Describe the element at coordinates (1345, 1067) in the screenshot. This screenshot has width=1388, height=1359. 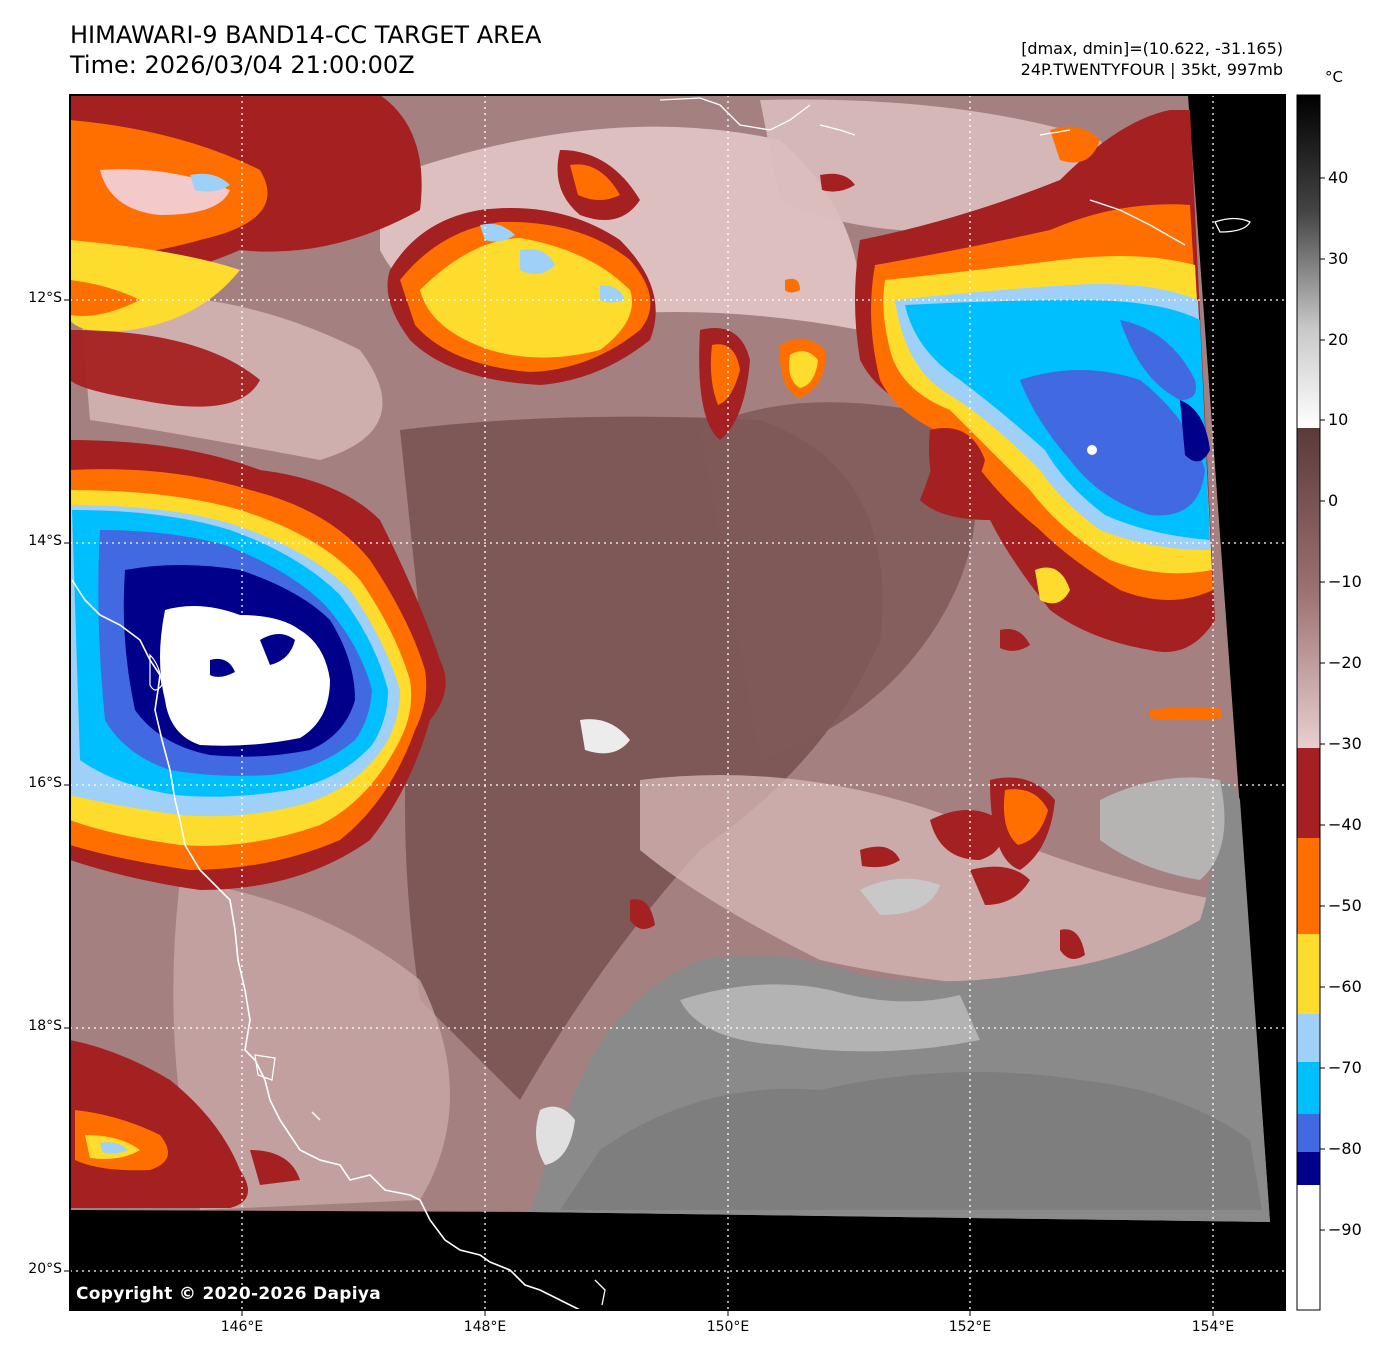
I see `colorbar-tick: −70` at that location.